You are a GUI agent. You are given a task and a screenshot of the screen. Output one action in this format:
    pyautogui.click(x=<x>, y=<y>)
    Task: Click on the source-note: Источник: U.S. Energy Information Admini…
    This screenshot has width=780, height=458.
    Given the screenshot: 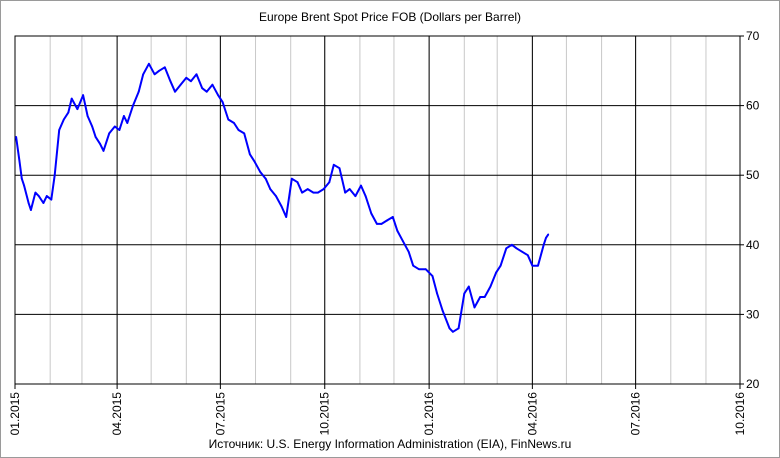 What is the action you would take?
    pyautogui.click(x=390, y=444)
    